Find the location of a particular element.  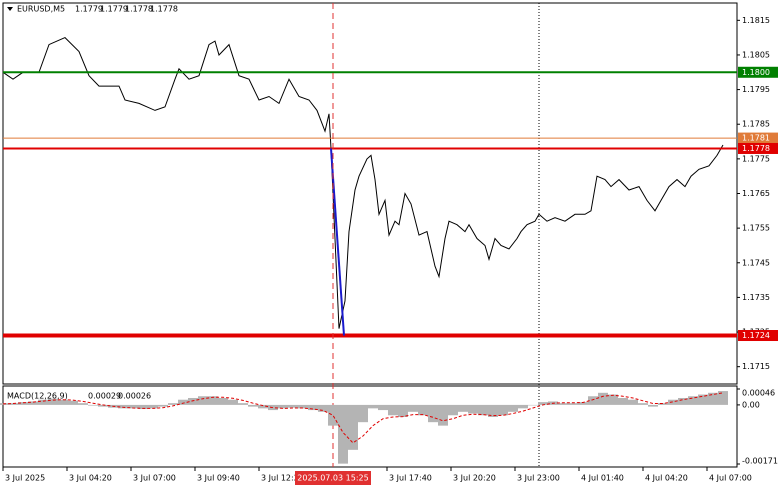

y-tick-label: 1.1815 is located at coordinates (756, 20).